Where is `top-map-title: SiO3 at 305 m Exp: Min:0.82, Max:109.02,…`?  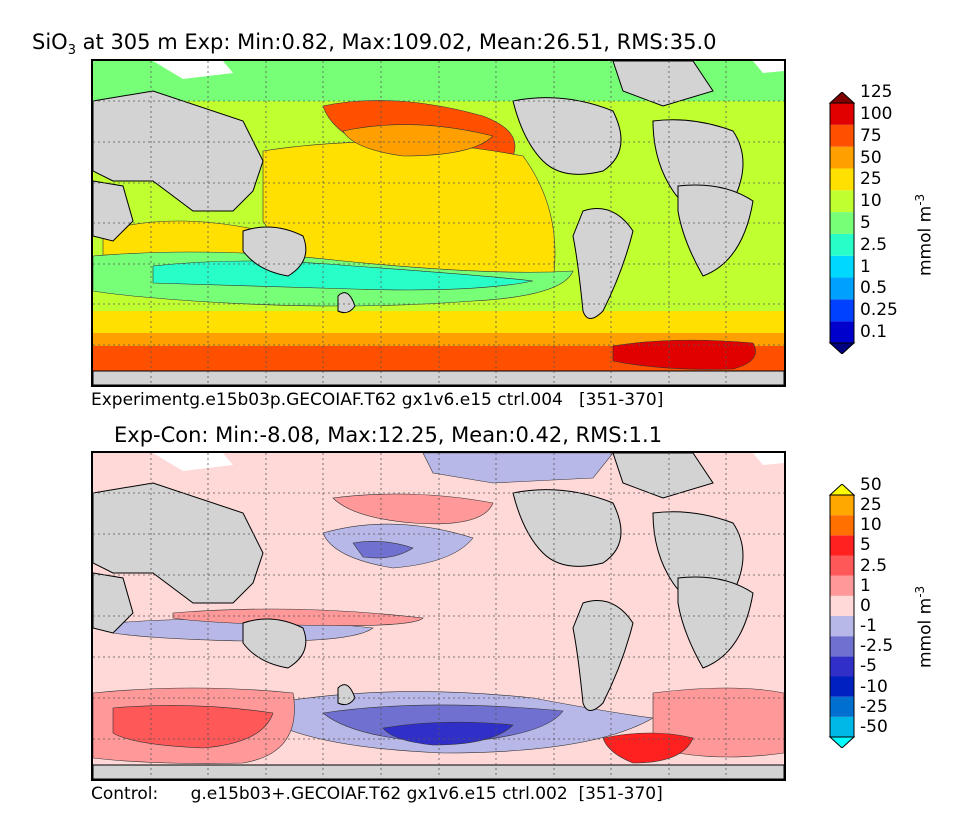 top-map-title: SiO3 at 305 m Exp: Min:0.82, Max:109.02,… is located at coordinates (374, 44).